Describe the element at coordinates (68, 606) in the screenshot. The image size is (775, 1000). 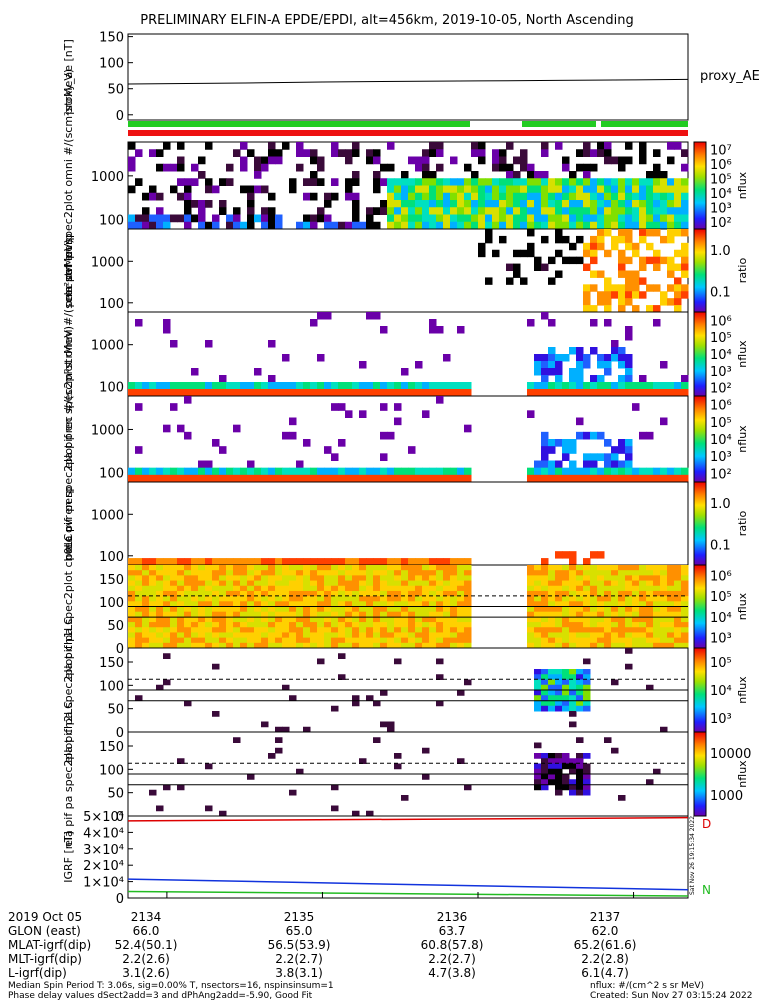
I see `panel-7-ylabel: ela pif pa spec2plot ch0LC` at that location.